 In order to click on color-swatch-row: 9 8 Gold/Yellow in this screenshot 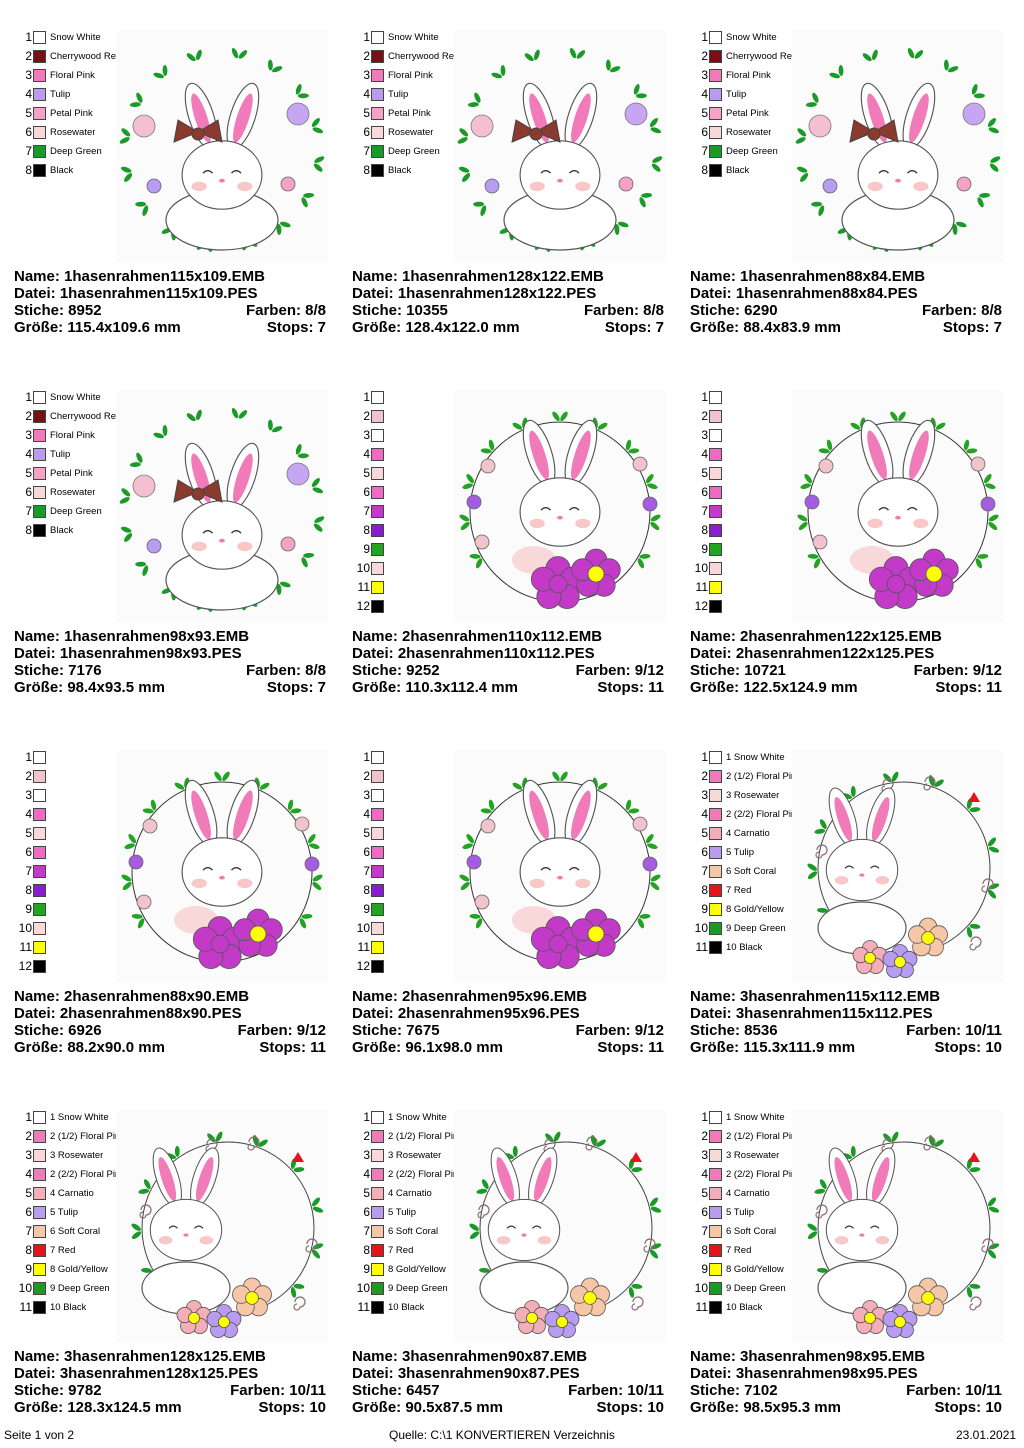, I will do `click(749, 909)`.